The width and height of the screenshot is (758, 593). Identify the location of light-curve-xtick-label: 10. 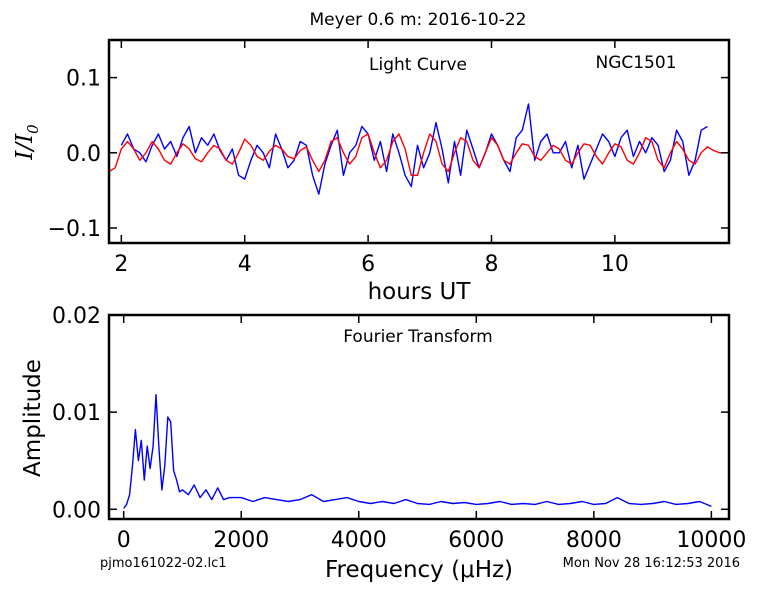
(615, 264).